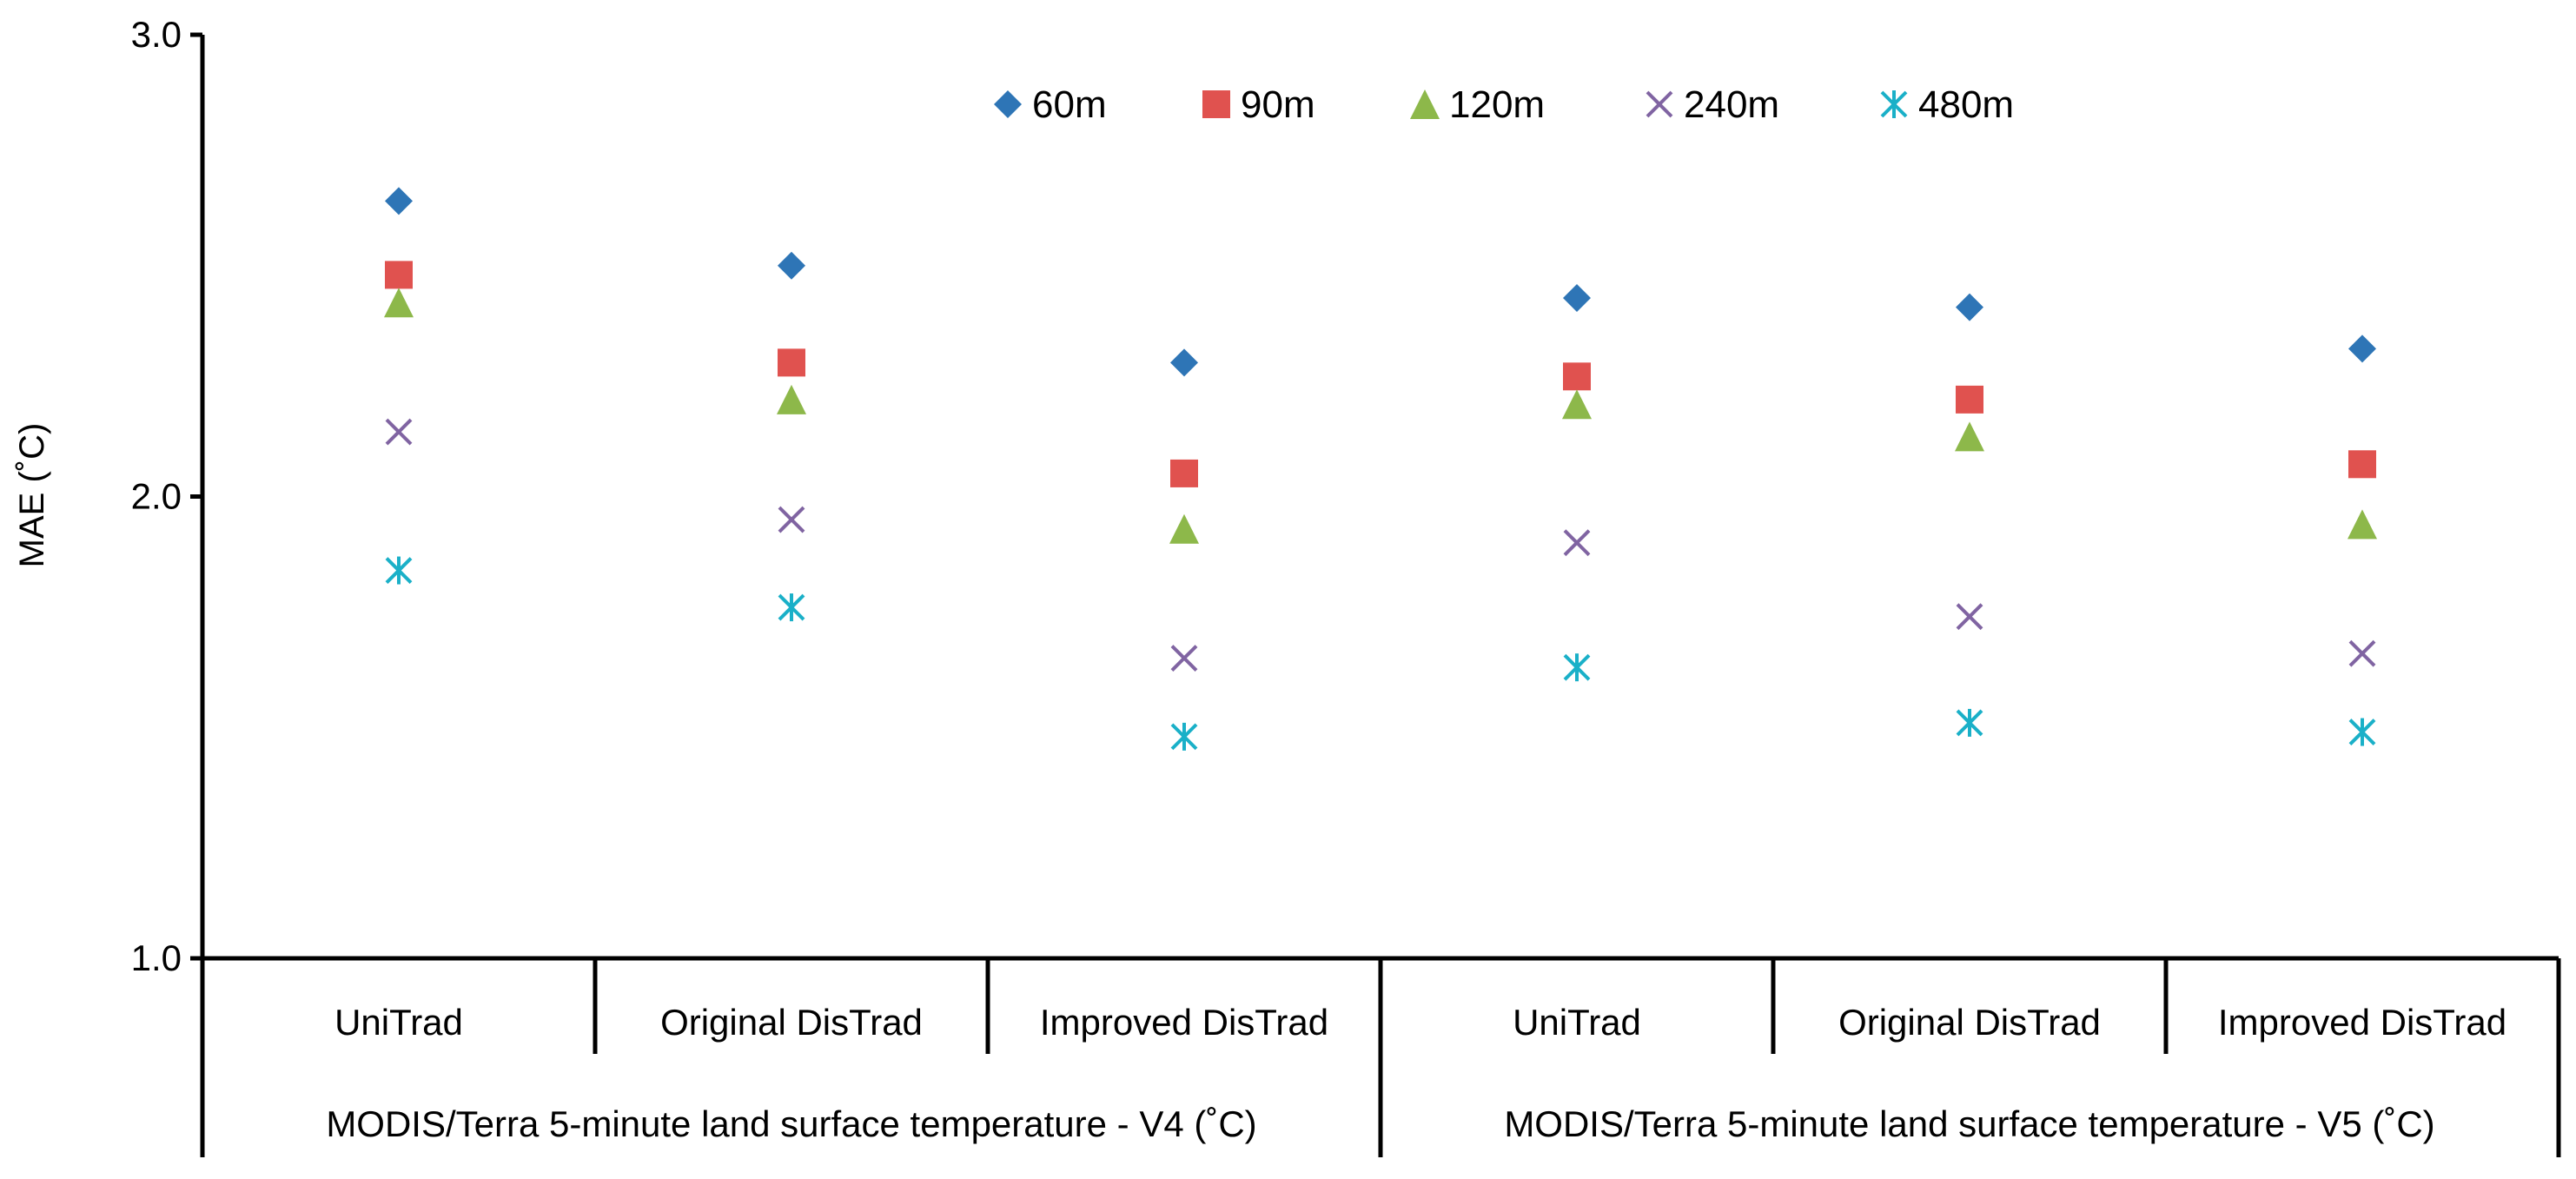 This screenshot has height=1179, width=2576. I want to click on y-axis-title: MAE (˚C), so click(32, 495).